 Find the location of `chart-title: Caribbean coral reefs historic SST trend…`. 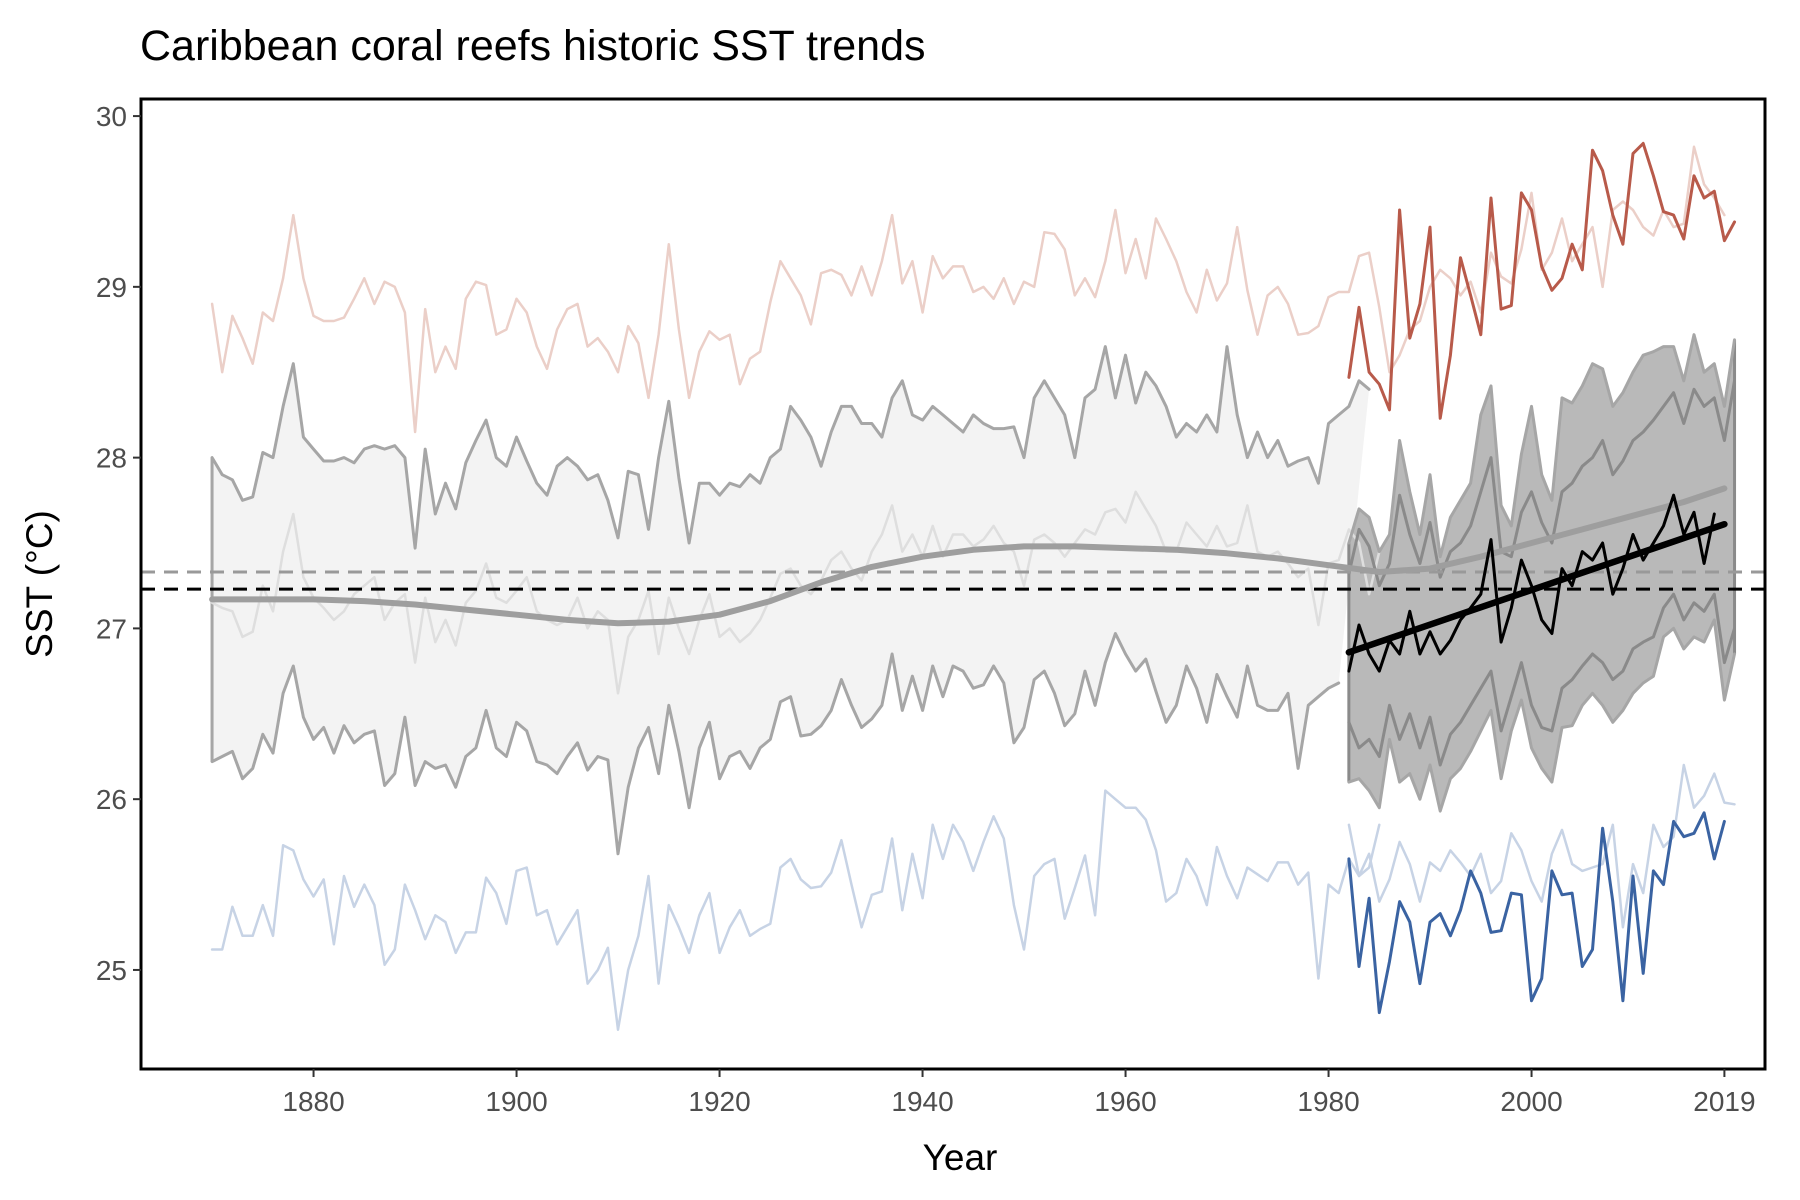

chart-title: Caribbean coral reefs historic SST trend… is located at coordinates (533, 46).